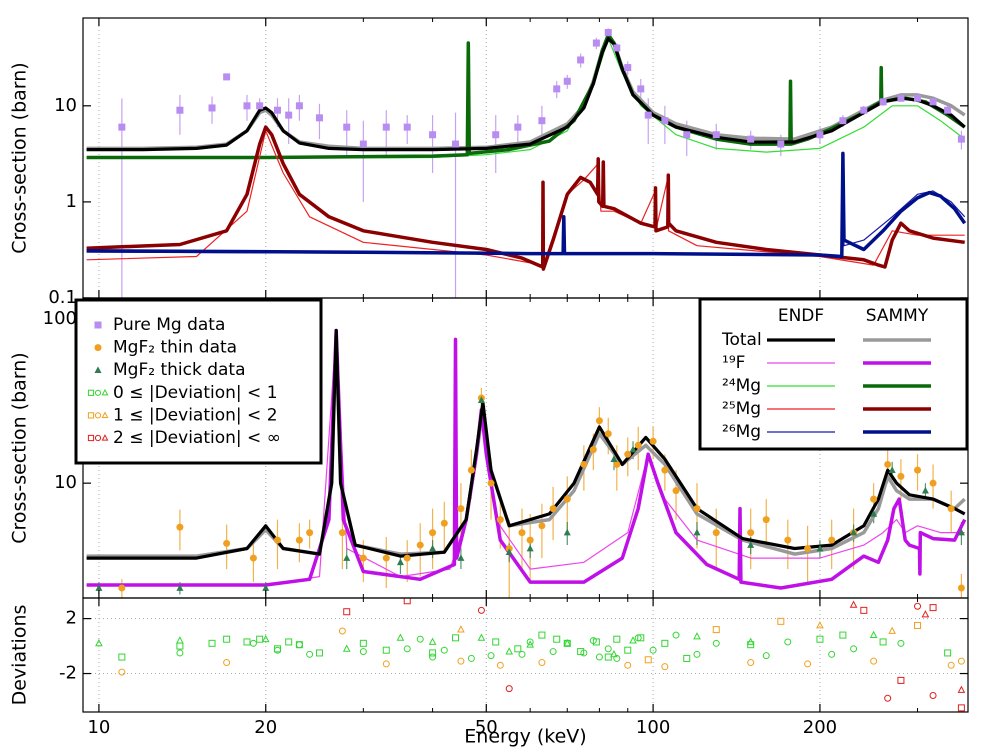  Describe the element at coordinates (741, 386) in the screenshot. I see `legend-label: ²⁴Mg` at that location.